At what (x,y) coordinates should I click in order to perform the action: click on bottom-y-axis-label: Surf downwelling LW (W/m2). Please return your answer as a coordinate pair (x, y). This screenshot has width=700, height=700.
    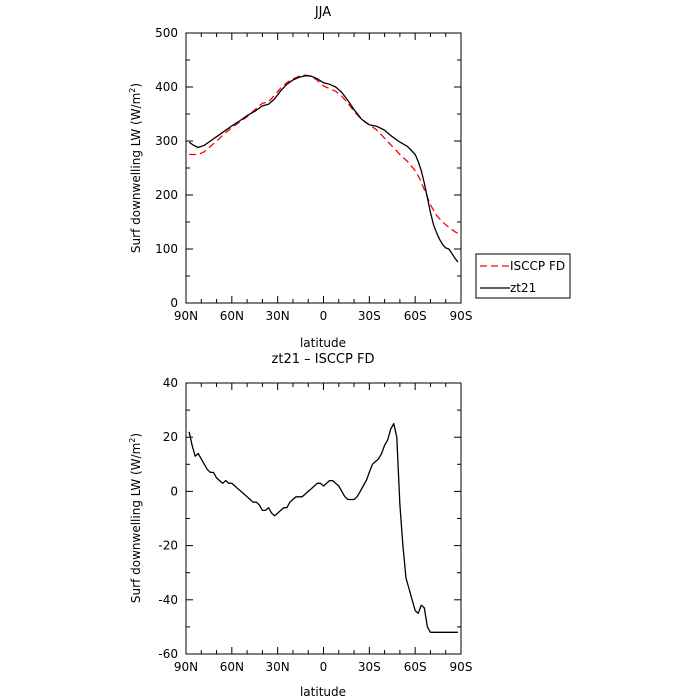
    Looking at the image, I should click on (135, 518).